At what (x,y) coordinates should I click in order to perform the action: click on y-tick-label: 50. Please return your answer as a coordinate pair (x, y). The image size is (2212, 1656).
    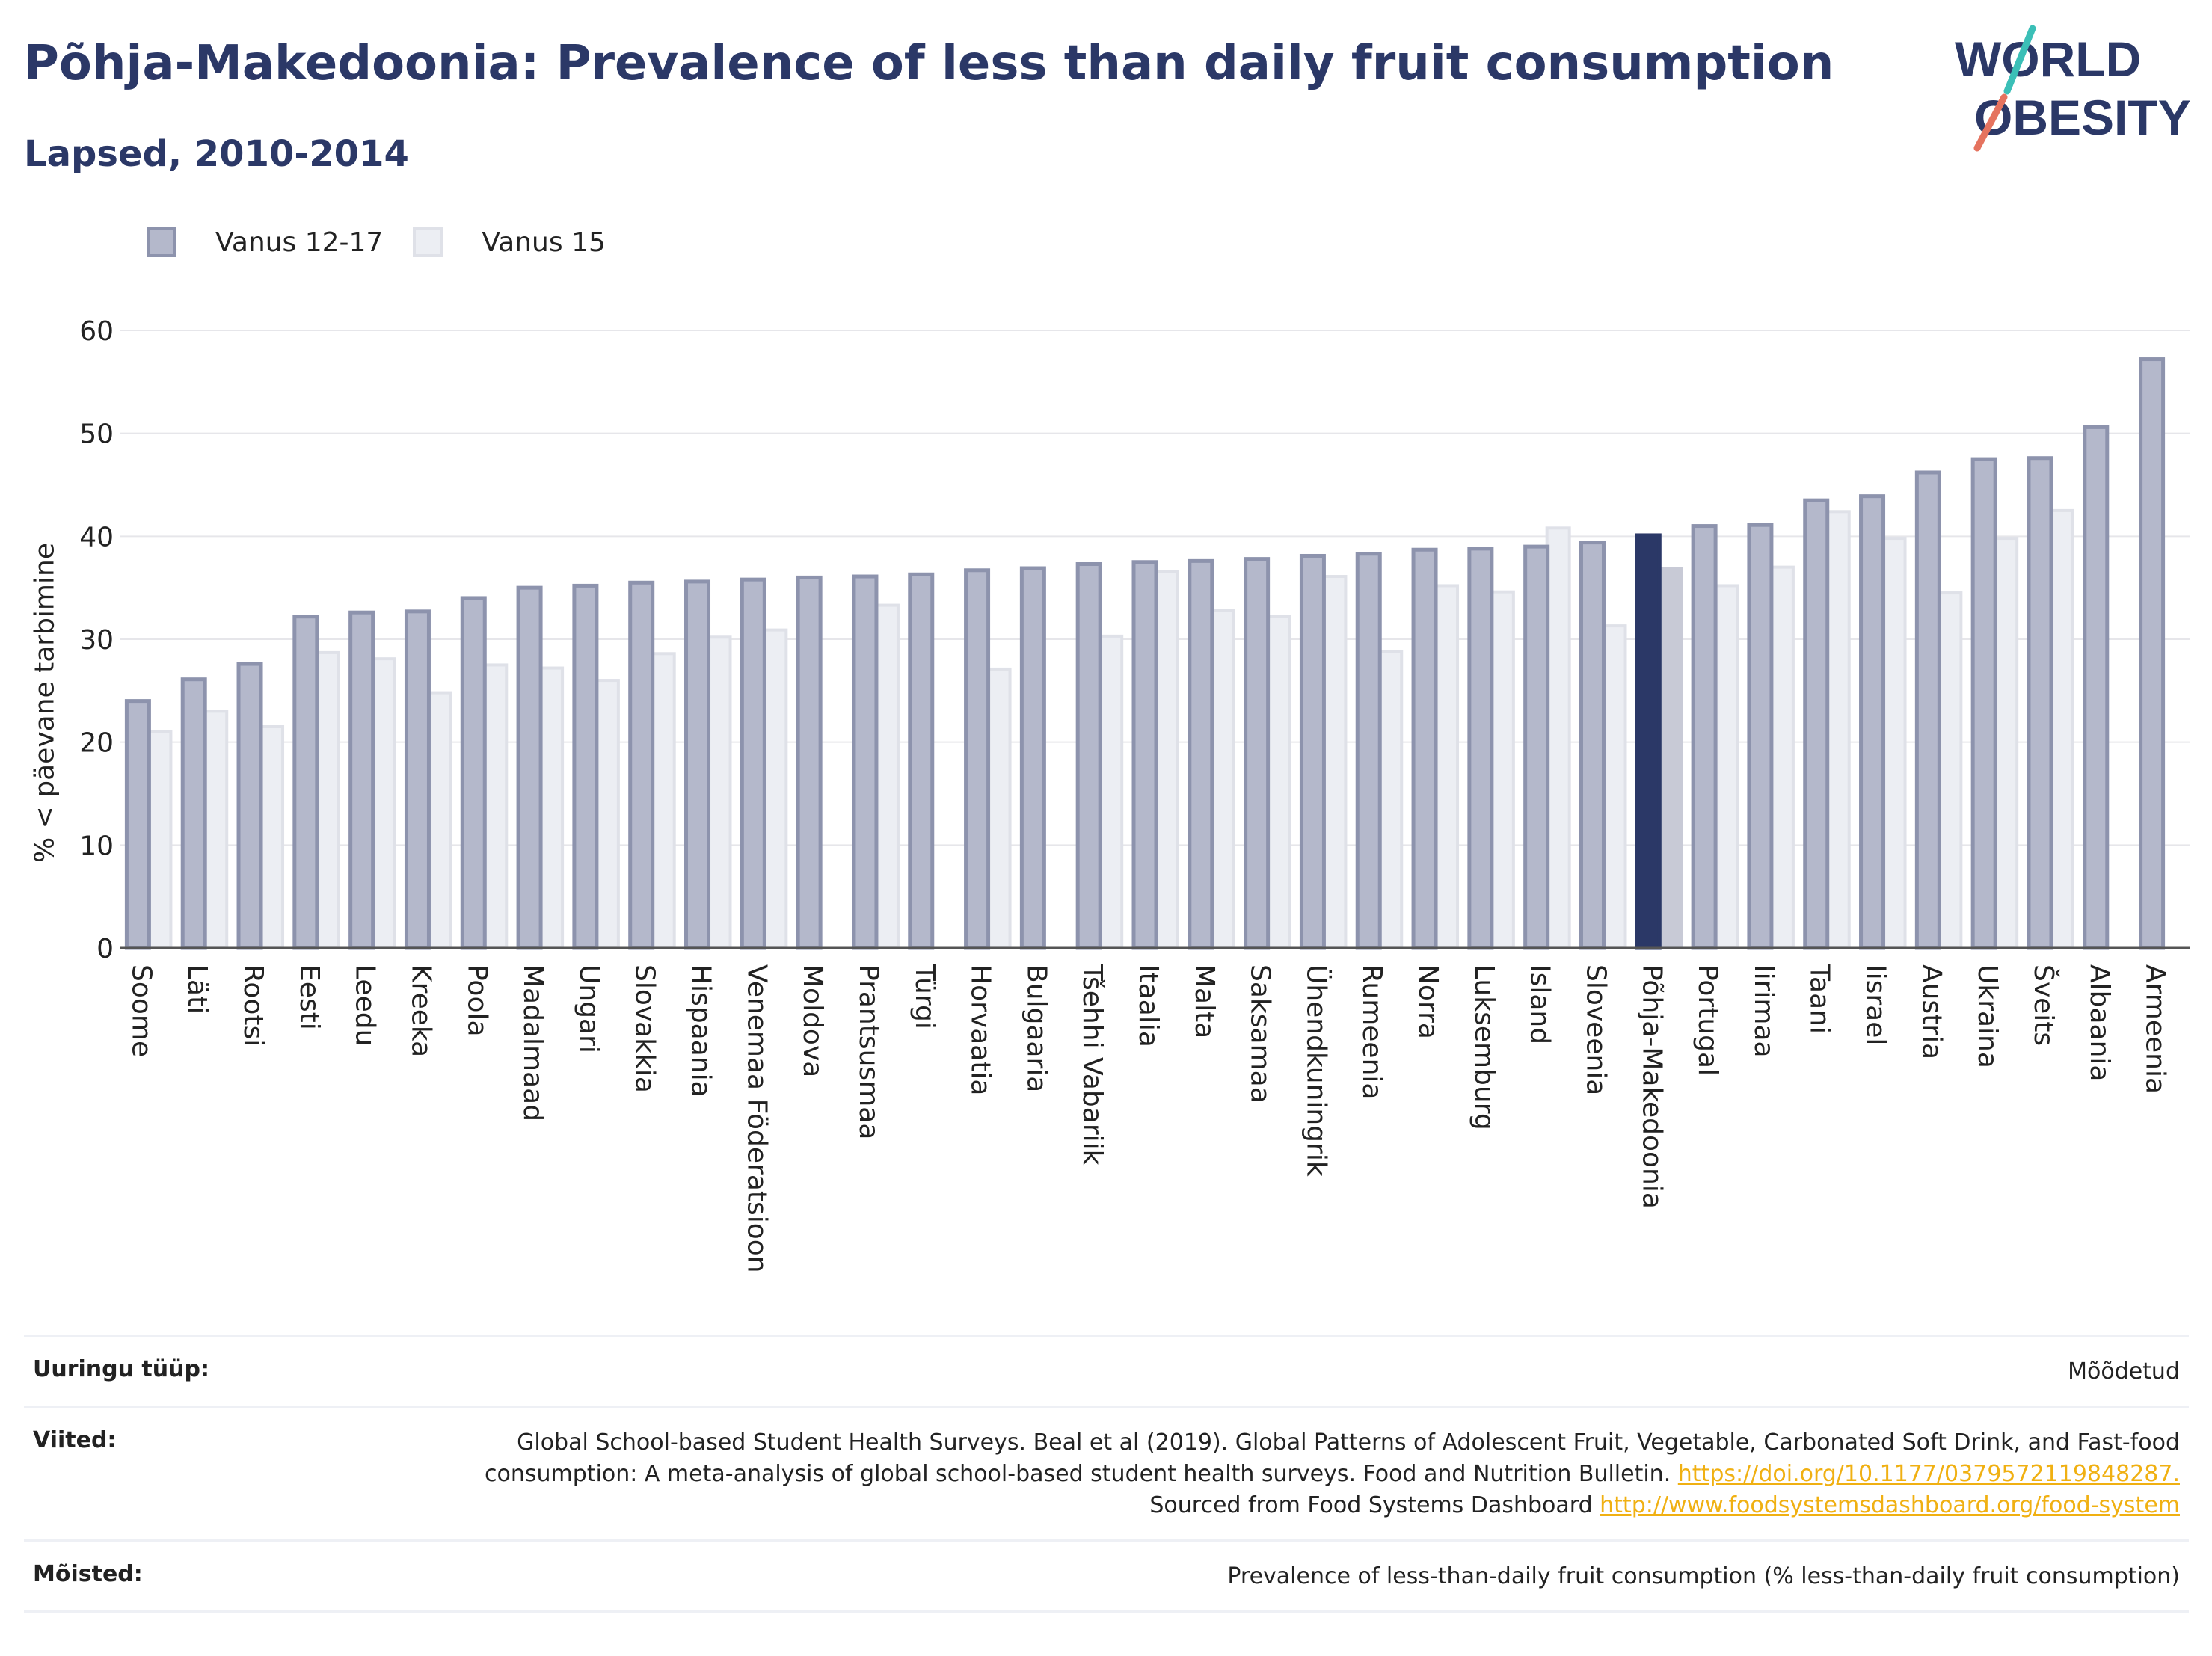
    Looking at the image, I should click on (96, 434).